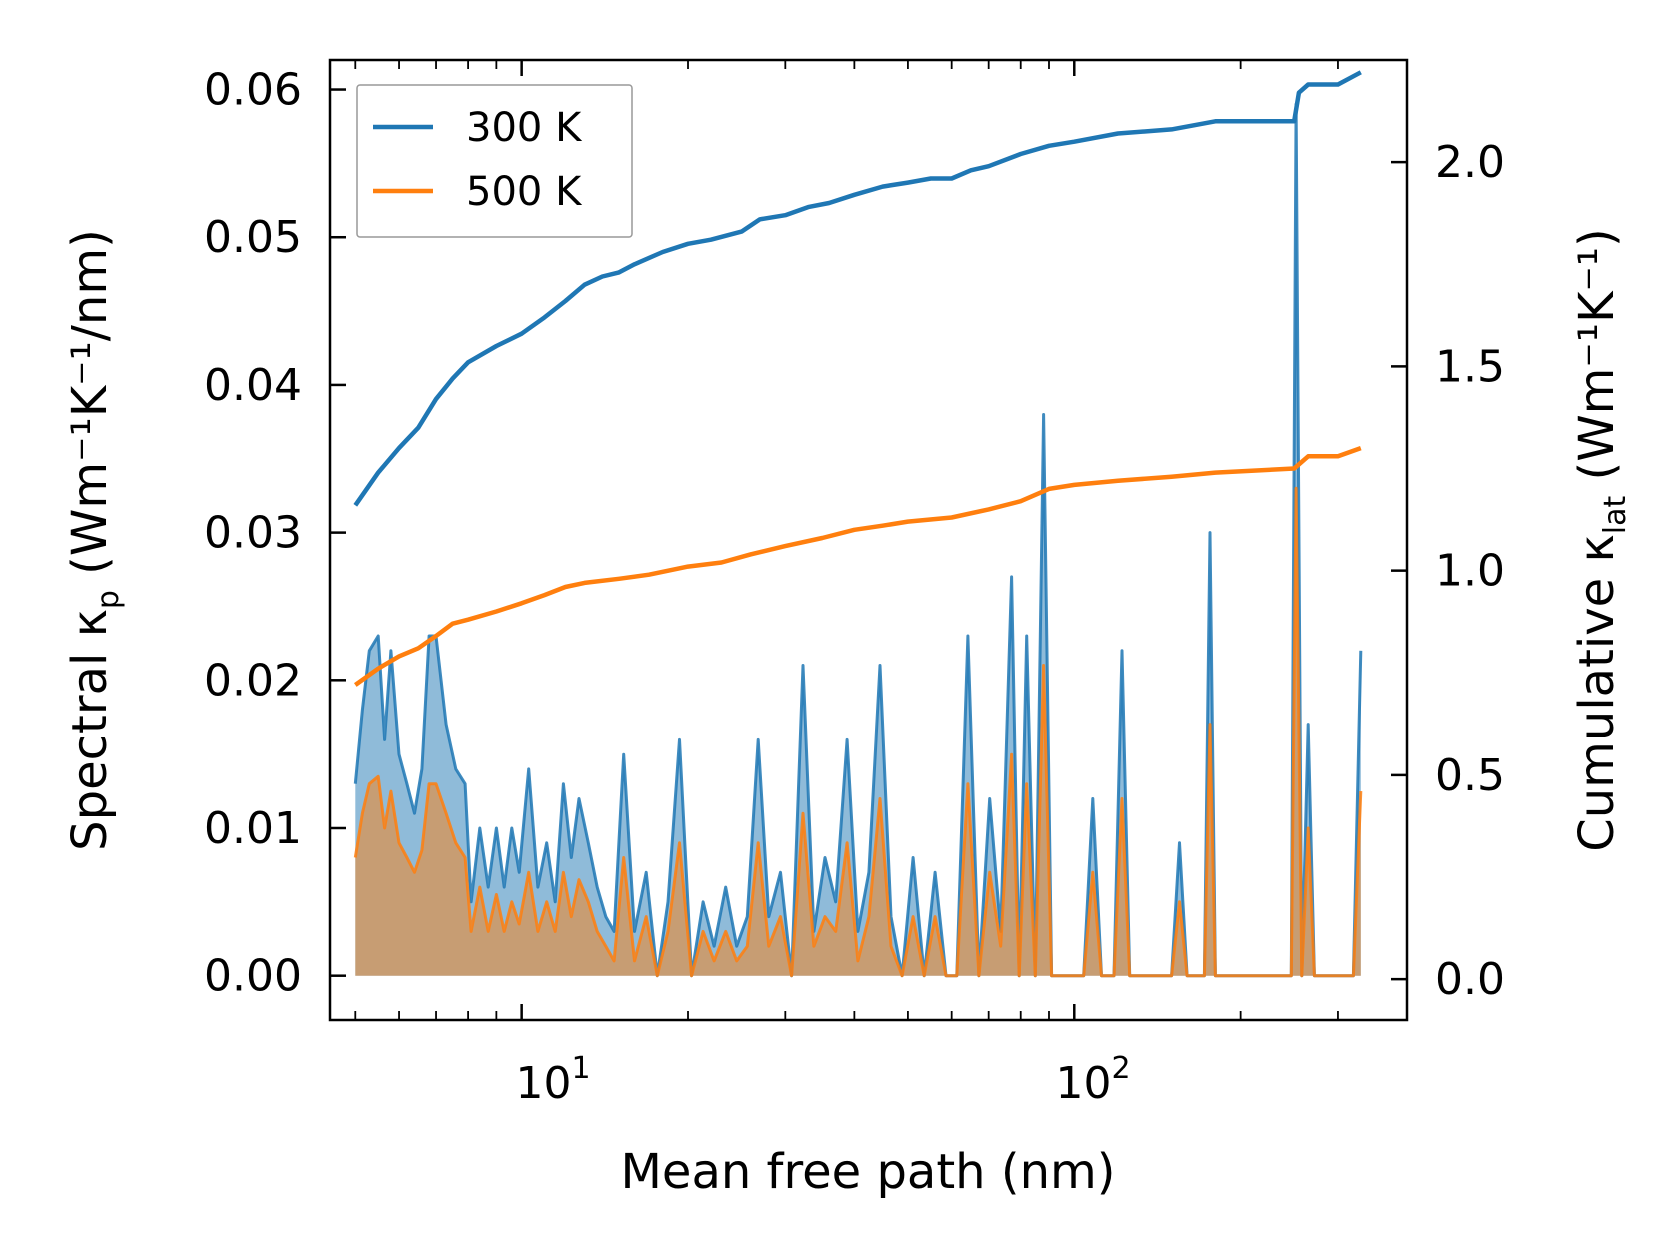  I want to click on right-y-axis-ticks: 0.0 0.5 1.0 1.5 2.0, so click(1448, 571).